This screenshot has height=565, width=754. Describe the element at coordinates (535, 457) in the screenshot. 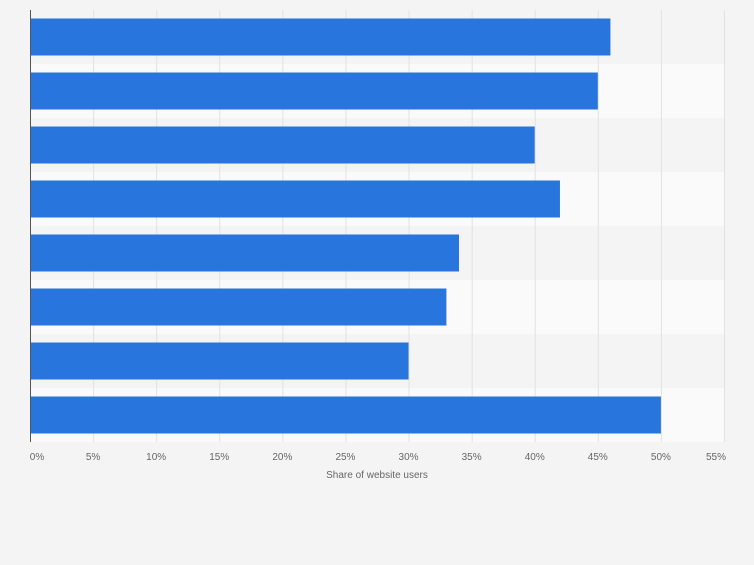

I see `x-tick-label: 40%` at that location.